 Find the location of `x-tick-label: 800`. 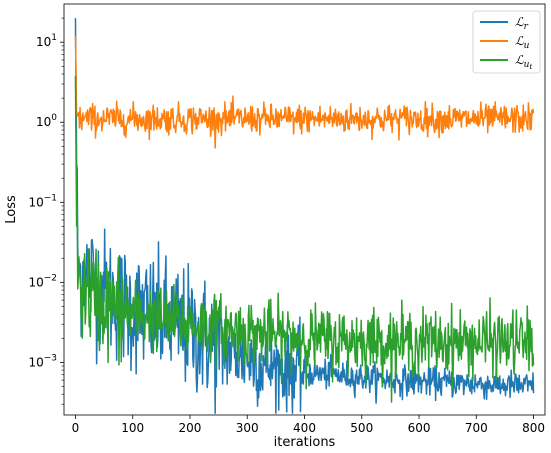

x-tick-label: 800 is located at coordinates (533, 428).